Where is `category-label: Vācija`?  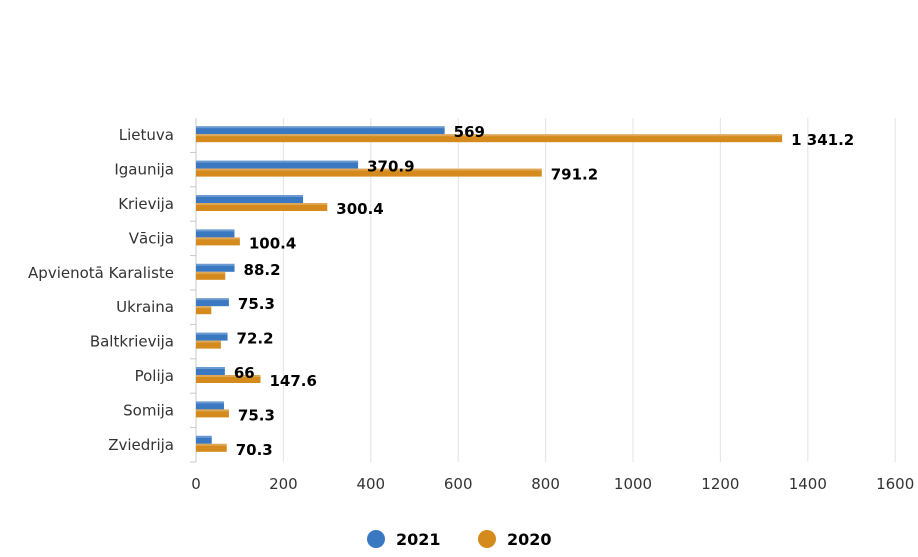 category-label: Vācija is located at coordinates (151, 238).